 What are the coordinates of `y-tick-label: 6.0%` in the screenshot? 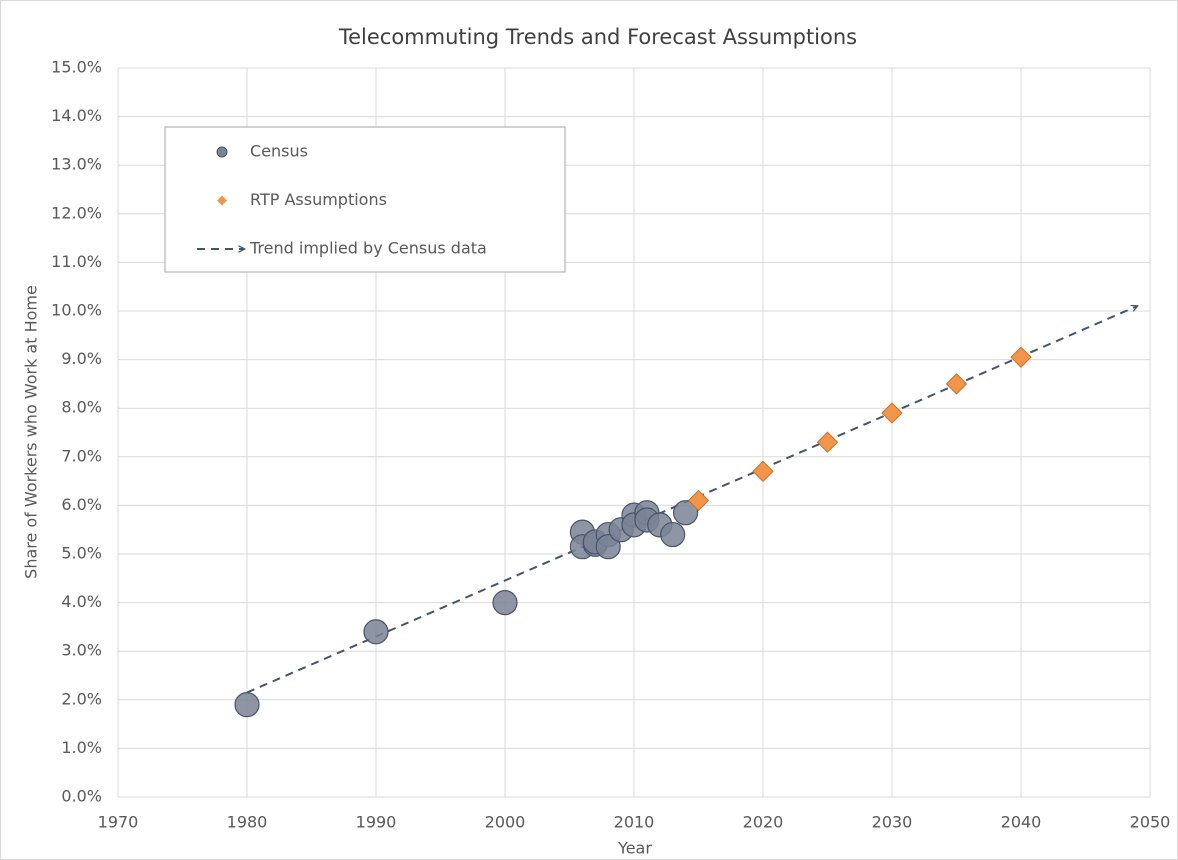 It's located at (81, 504).